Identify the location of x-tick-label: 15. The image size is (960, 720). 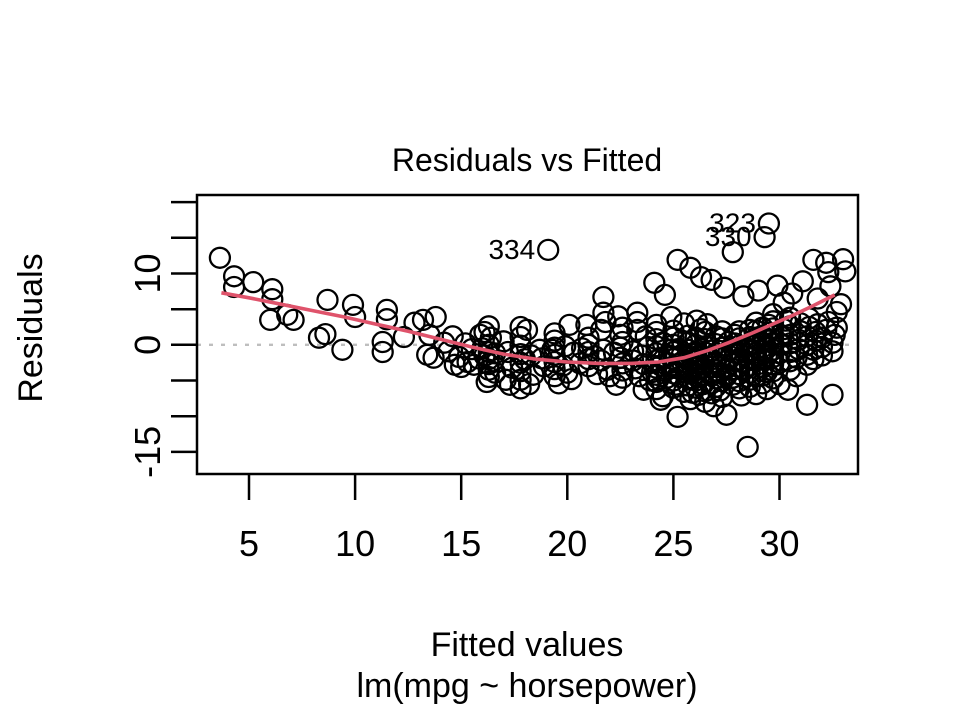
(461, 543).